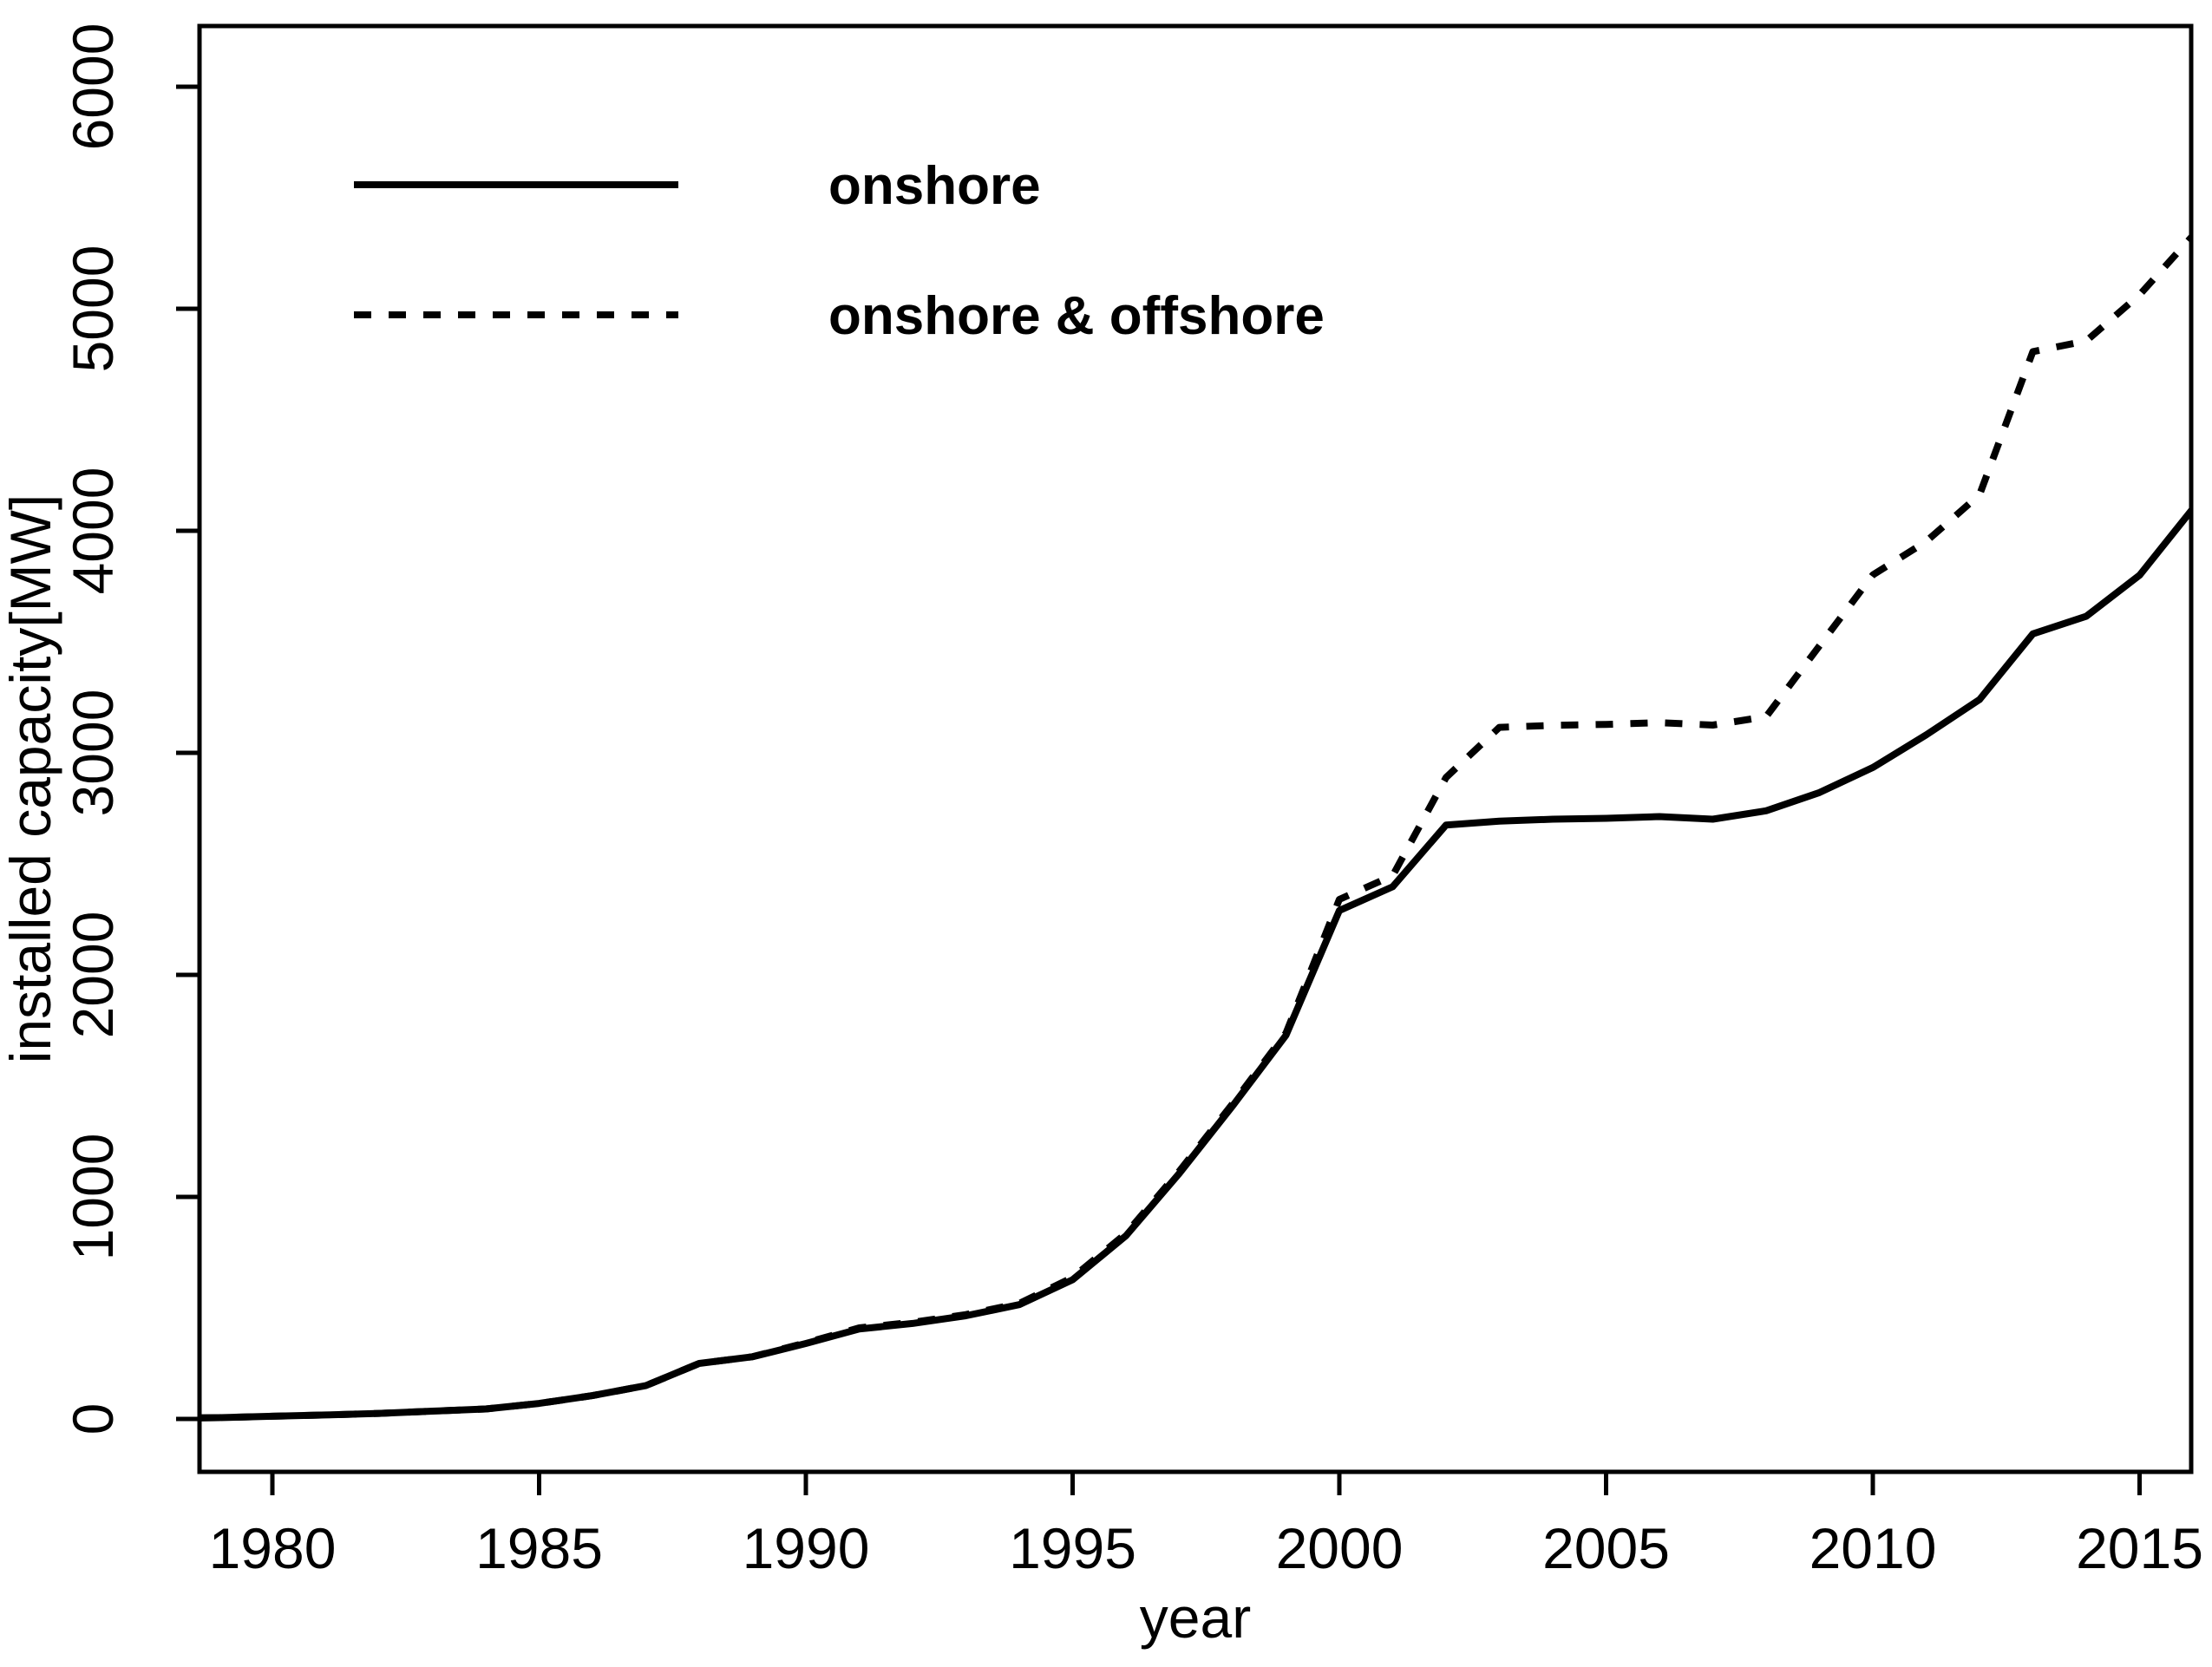  I want to click on x-tick-label: 1985, so click(539, 1548).